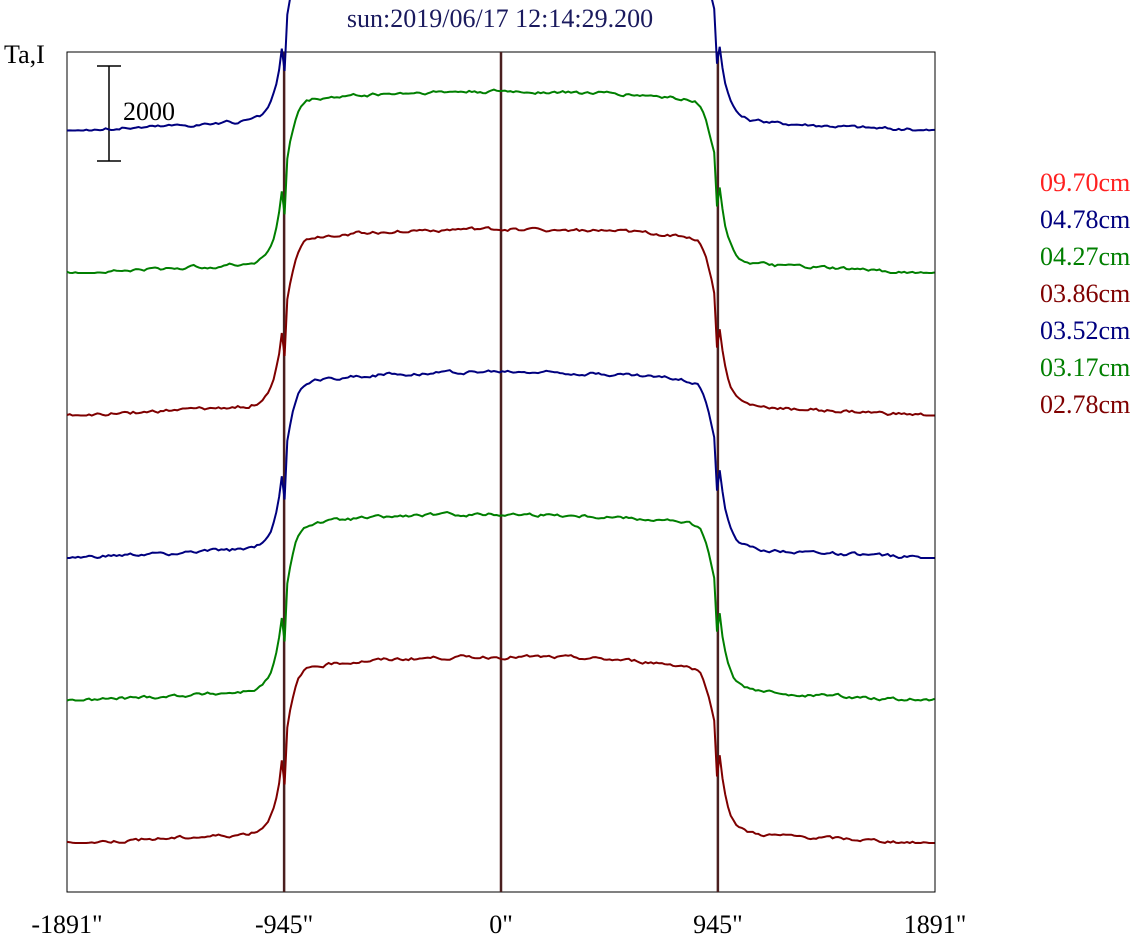 This screenshot has height=941, width=1147. Describe the element at coordinates (24, 54) in the screenshot. I see `y-axis-label: Ta,I` at that location.